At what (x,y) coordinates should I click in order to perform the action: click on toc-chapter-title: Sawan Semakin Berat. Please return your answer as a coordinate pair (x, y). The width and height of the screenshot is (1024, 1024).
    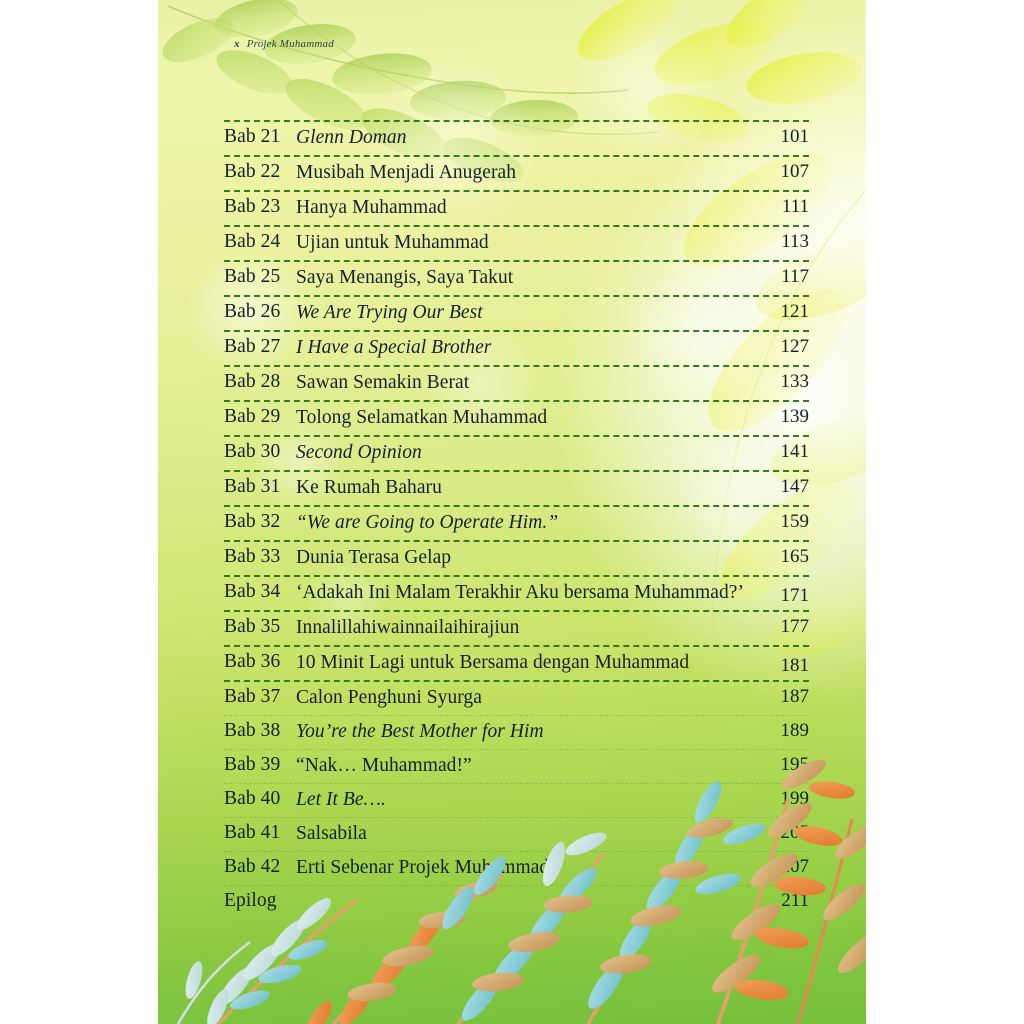
    Looking at the image, I should click on (383, 382).